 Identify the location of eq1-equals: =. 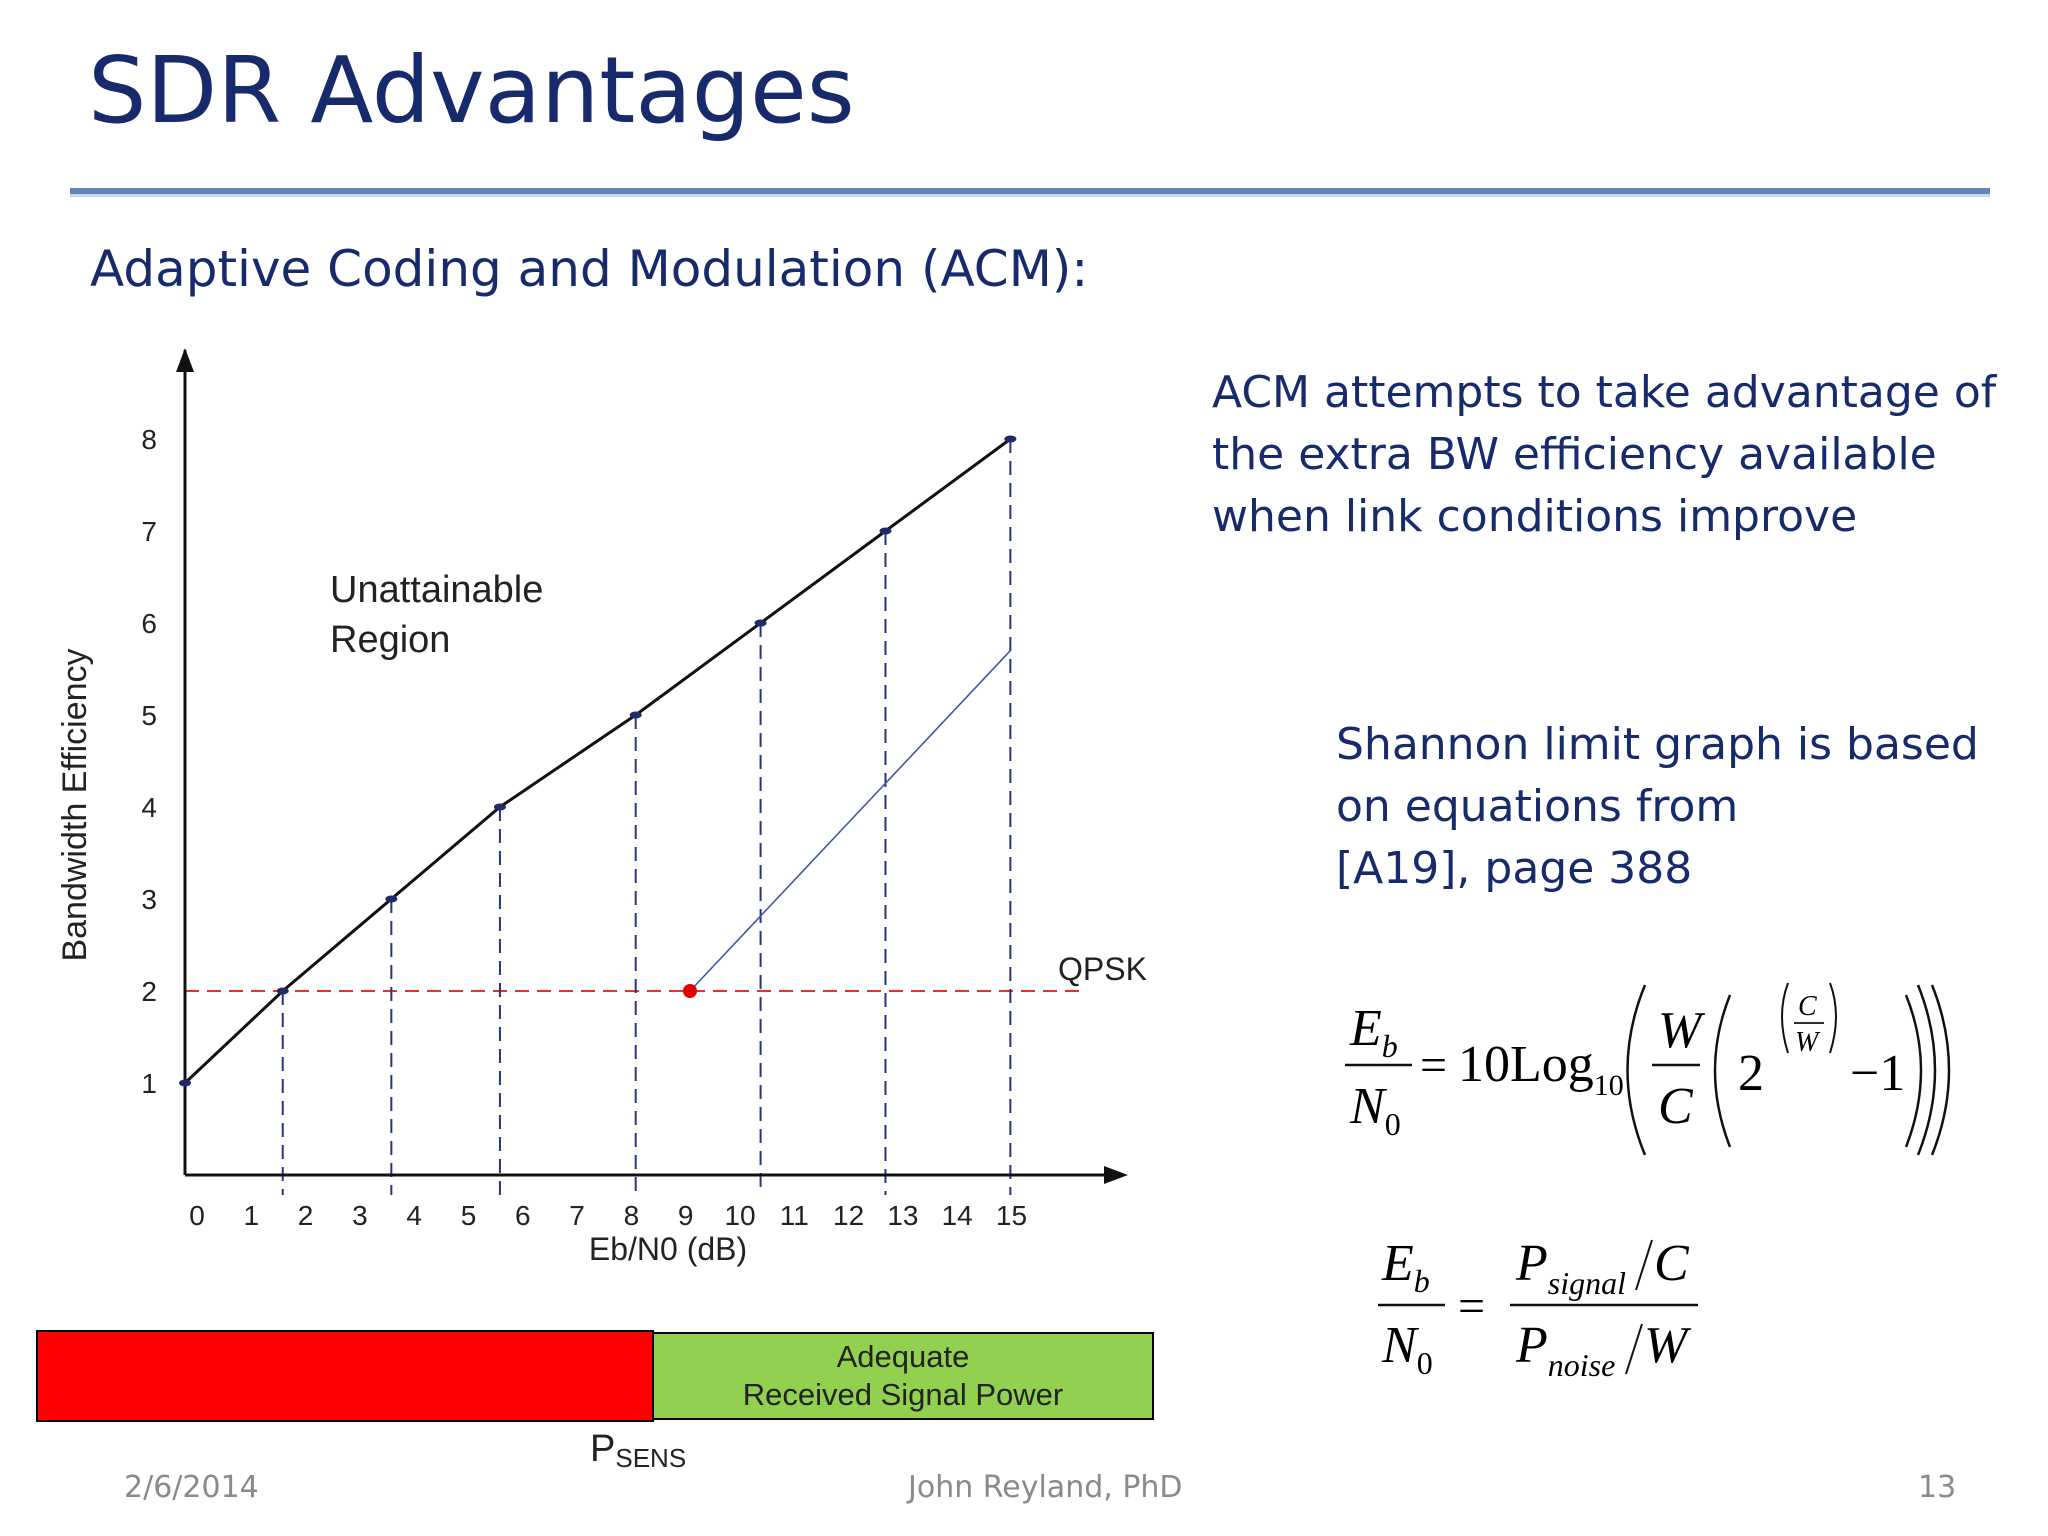
(1433, 1065).